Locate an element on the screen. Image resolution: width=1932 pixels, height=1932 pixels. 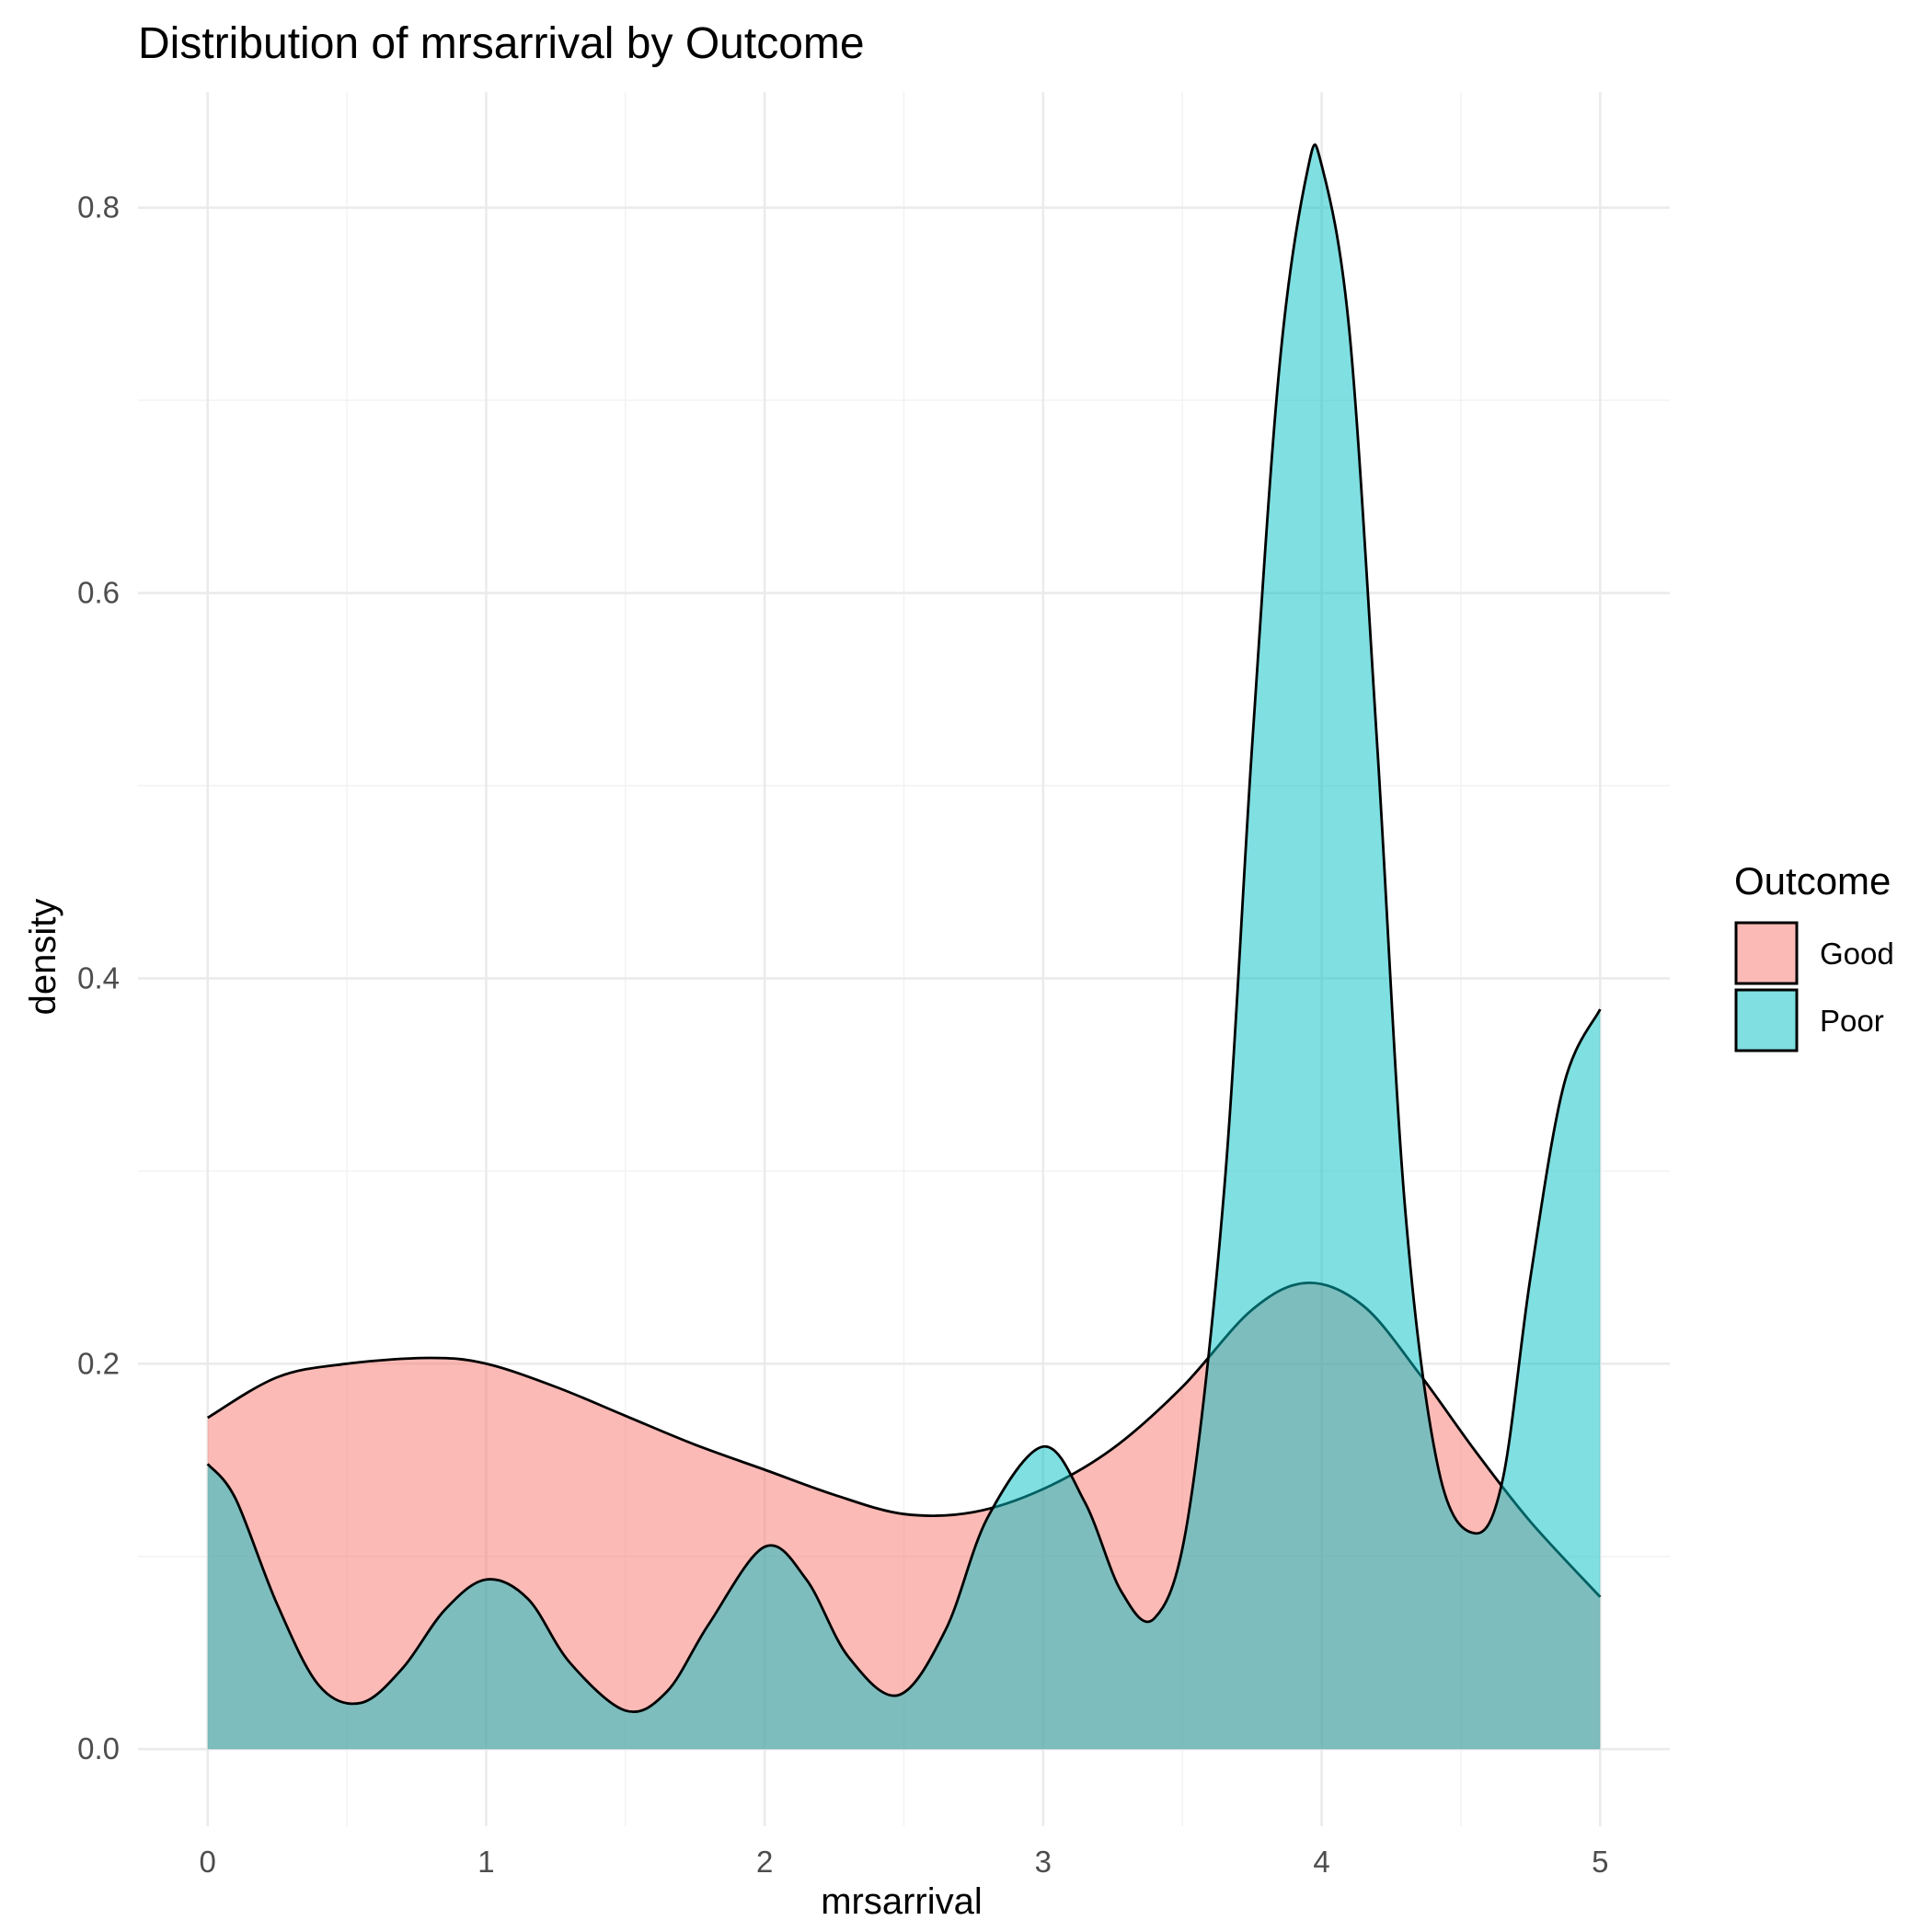
x-tick-label: 1 is located at coordinates (485, 1862).